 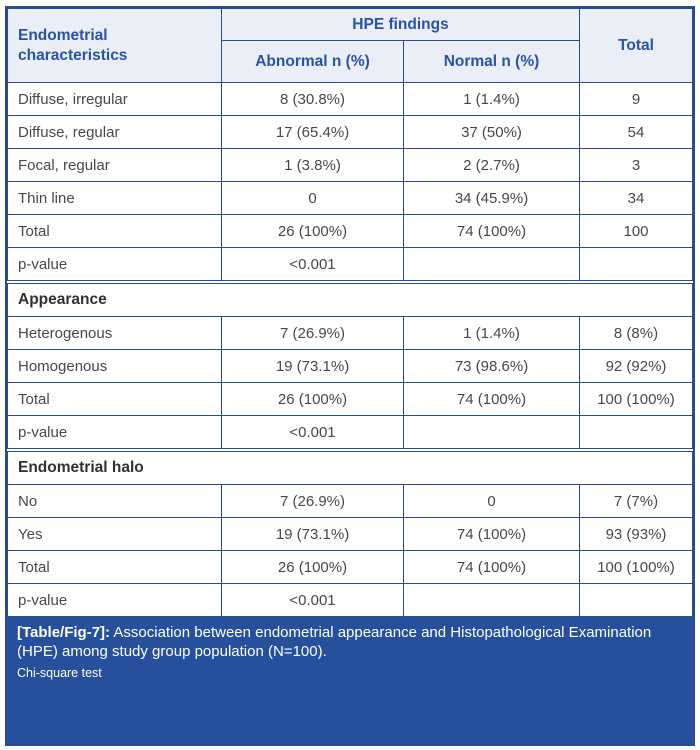 I want to click on row-label-cell: Heterogenous, so click(x=114, y=333).